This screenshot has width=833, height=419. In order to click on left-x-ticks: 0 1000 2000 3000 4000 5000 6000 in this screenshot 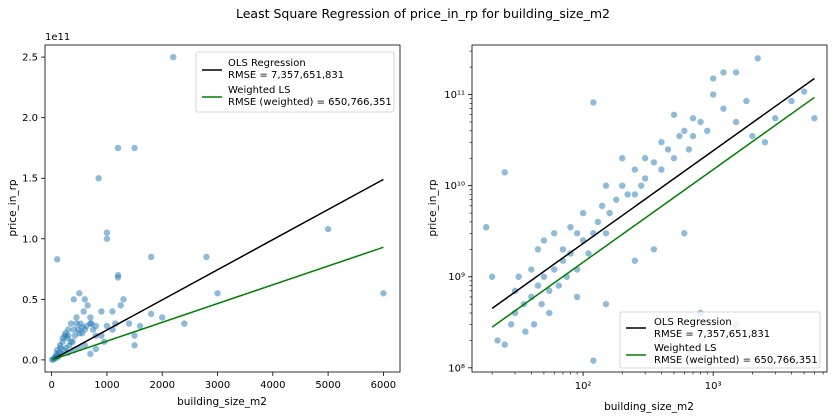, I will do `click(222, 381)`.